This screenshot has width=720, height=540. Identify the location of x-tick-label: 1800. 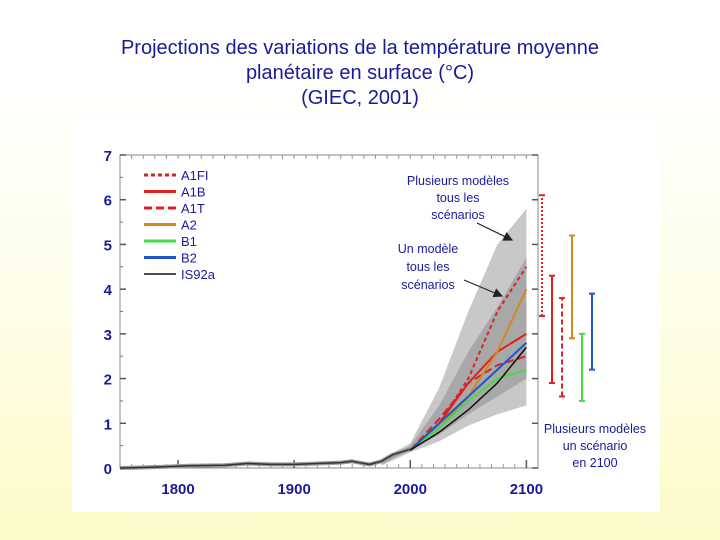
(177, 489).